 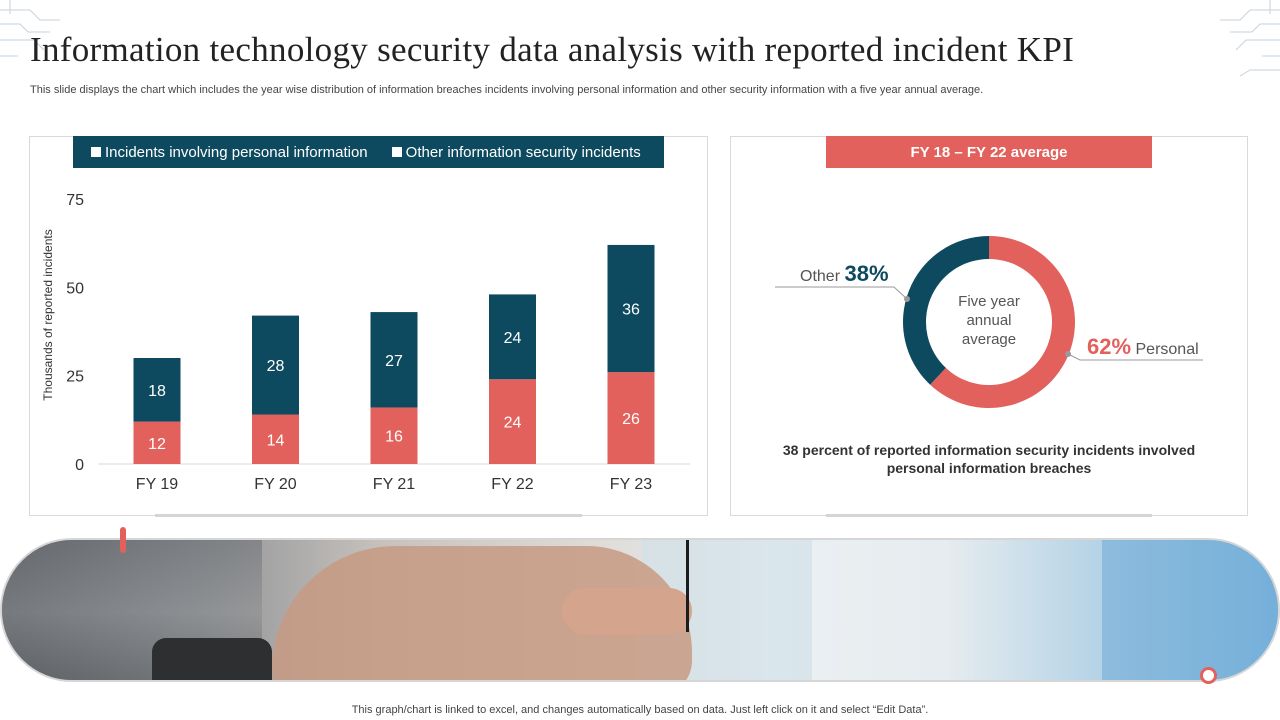 What do you see at coordinates (30, 28) in the screenshot?
I see `circuit-decoration-left` at bounding box center [30, 28].